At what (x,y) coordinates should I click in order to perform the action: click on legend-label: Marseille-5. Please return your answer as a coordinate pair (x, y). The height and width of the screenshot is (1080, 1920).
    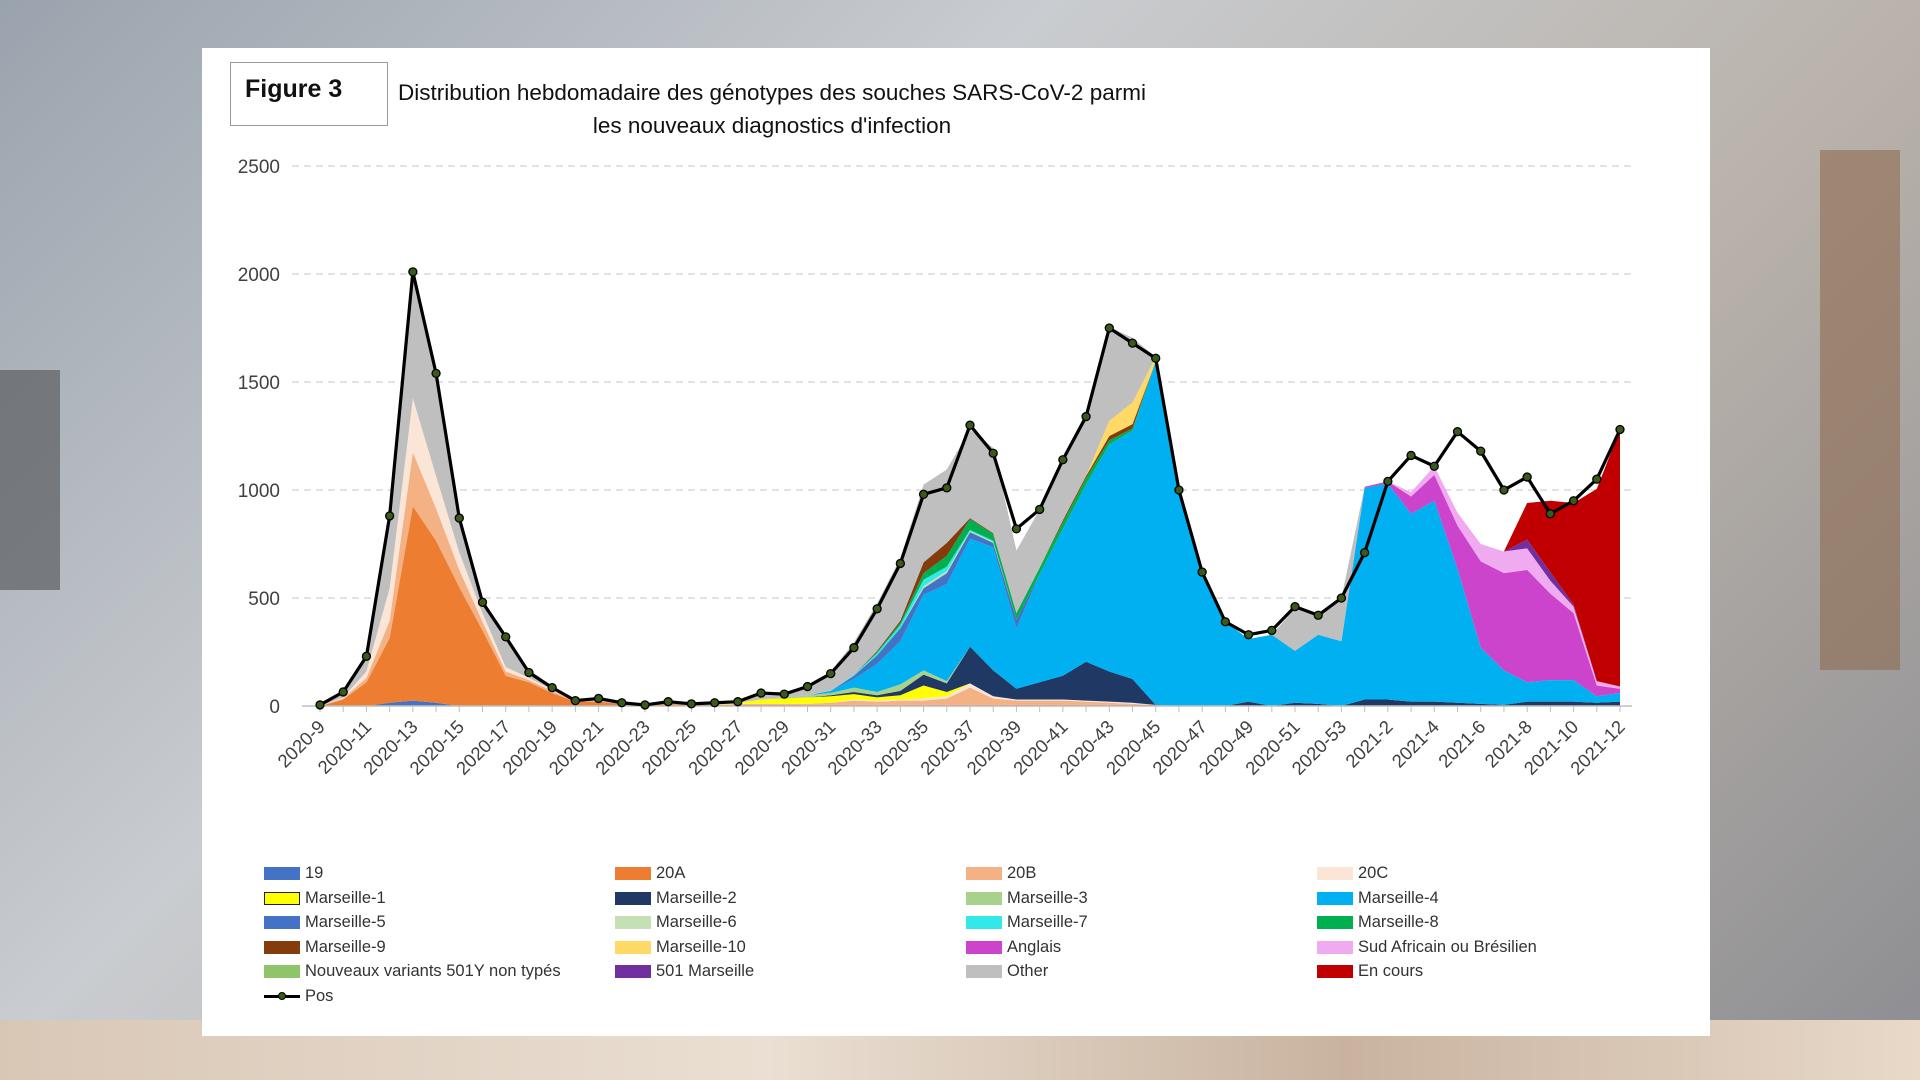
    Looking at the image, I should click on (345, 922).